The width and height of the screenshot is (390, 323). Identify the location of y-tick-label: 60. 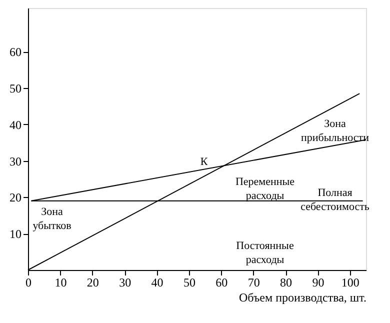
(16, 52).